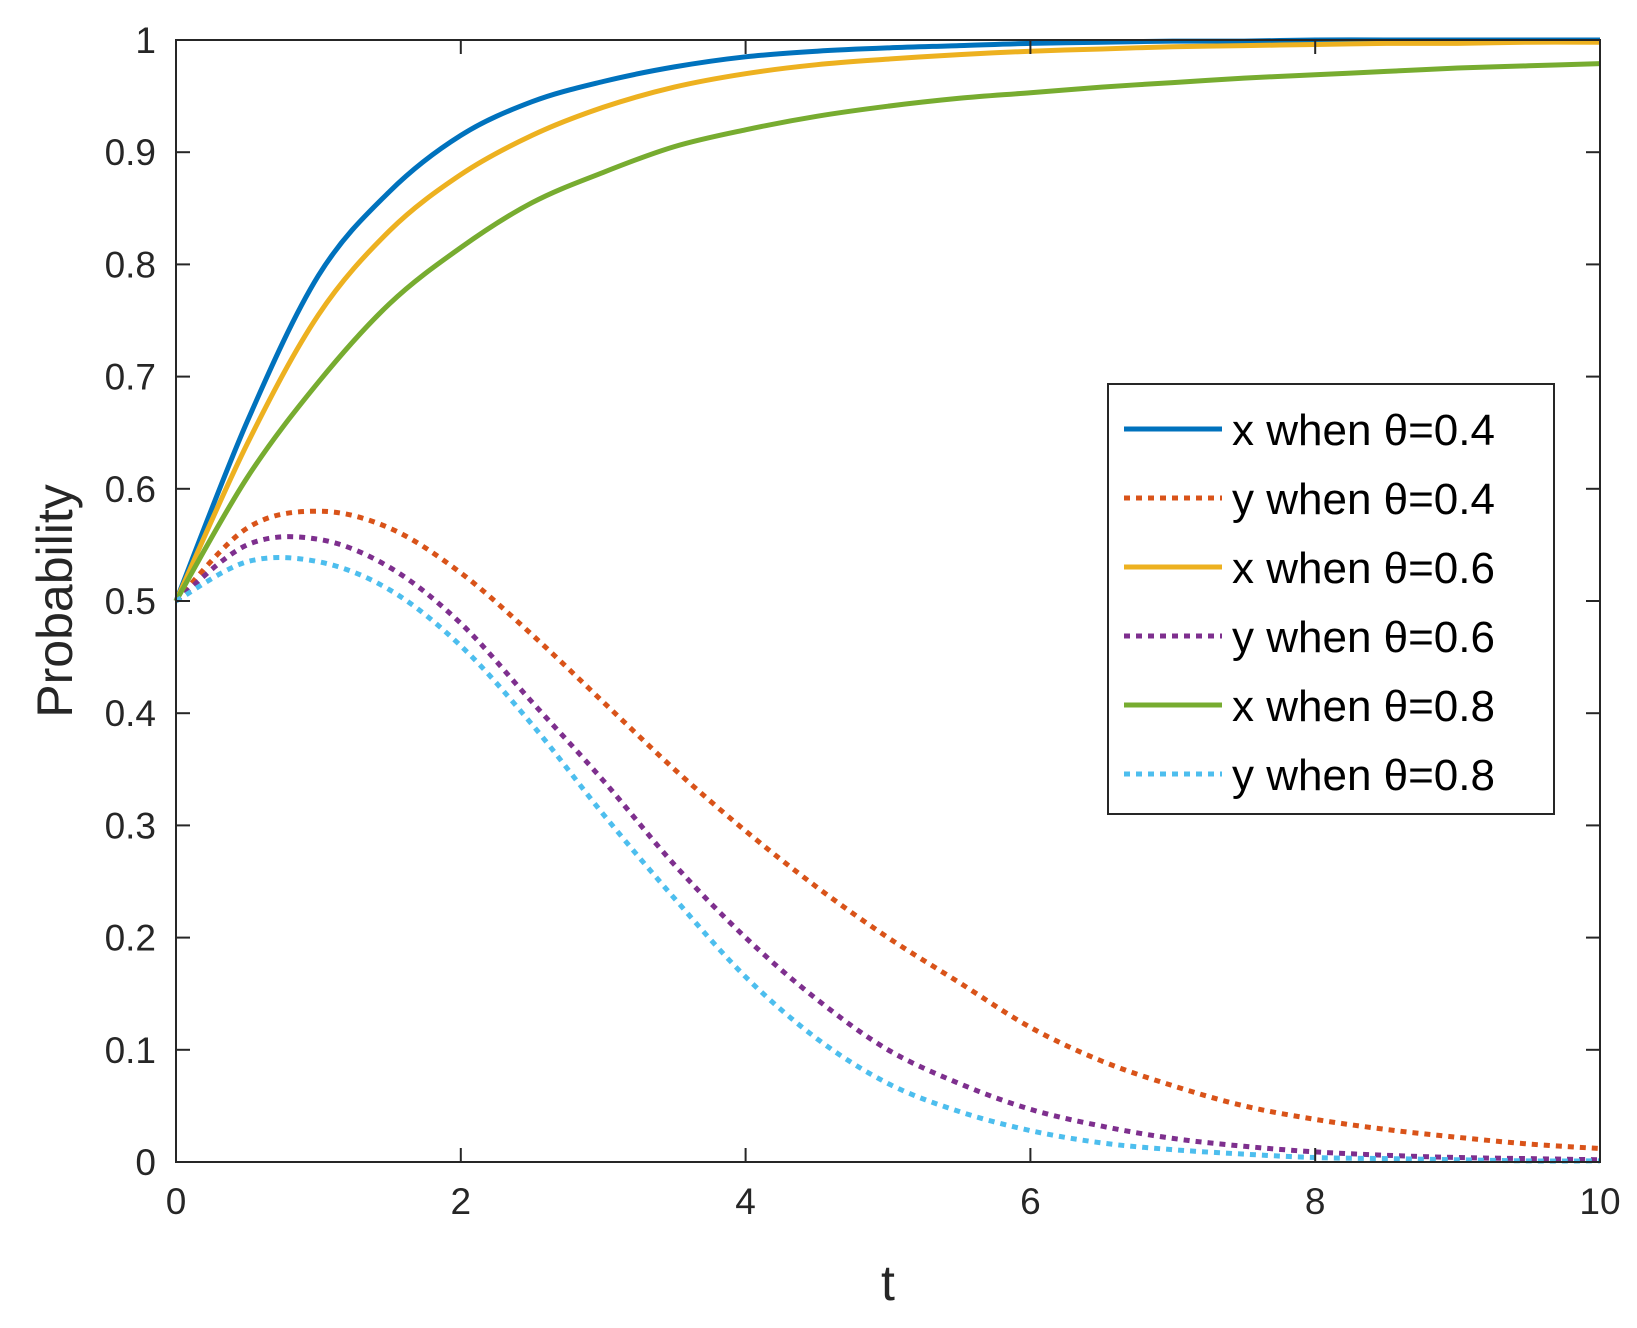 The width and height of the screenshot is (1637, 1328). What do you see at coordinates (130, 938) in the screenshot?
I see `y-tick-label: 0.2` at bounding box center [130, 938].